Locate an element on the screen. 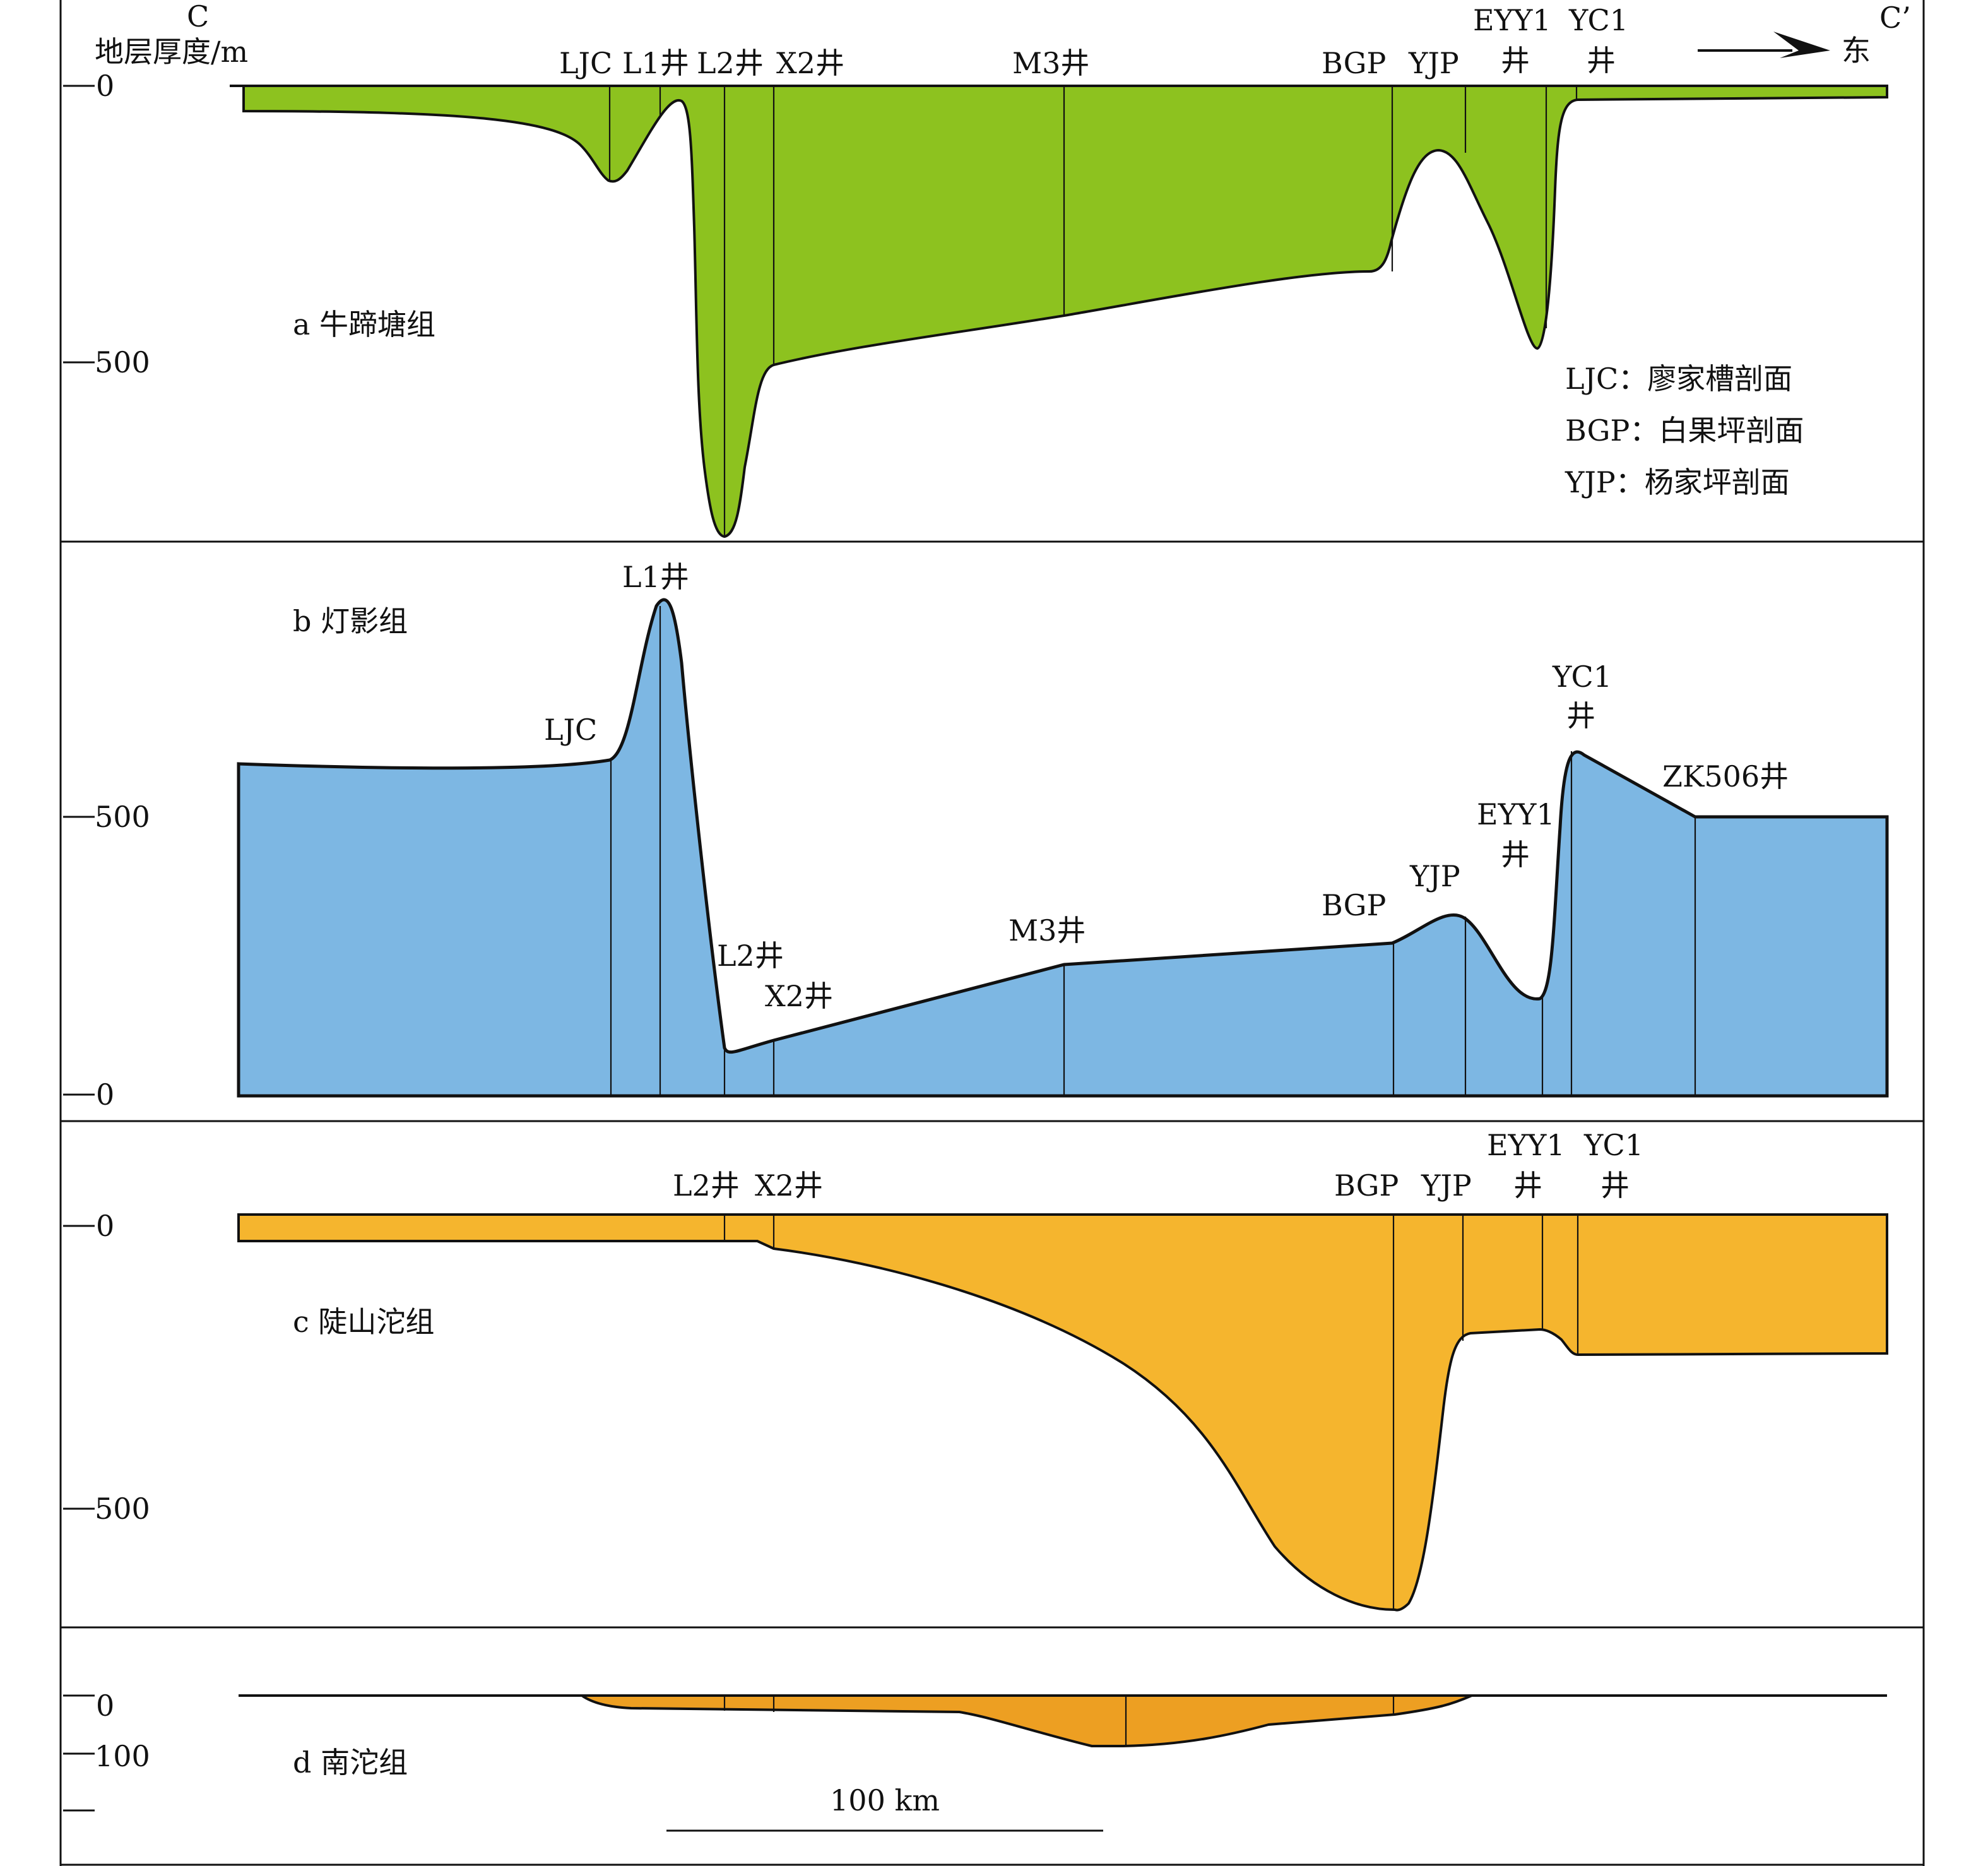 This screenshot has height=1866, width=1988. well-label: ZK506井 is located at coordinates (1725, 776).